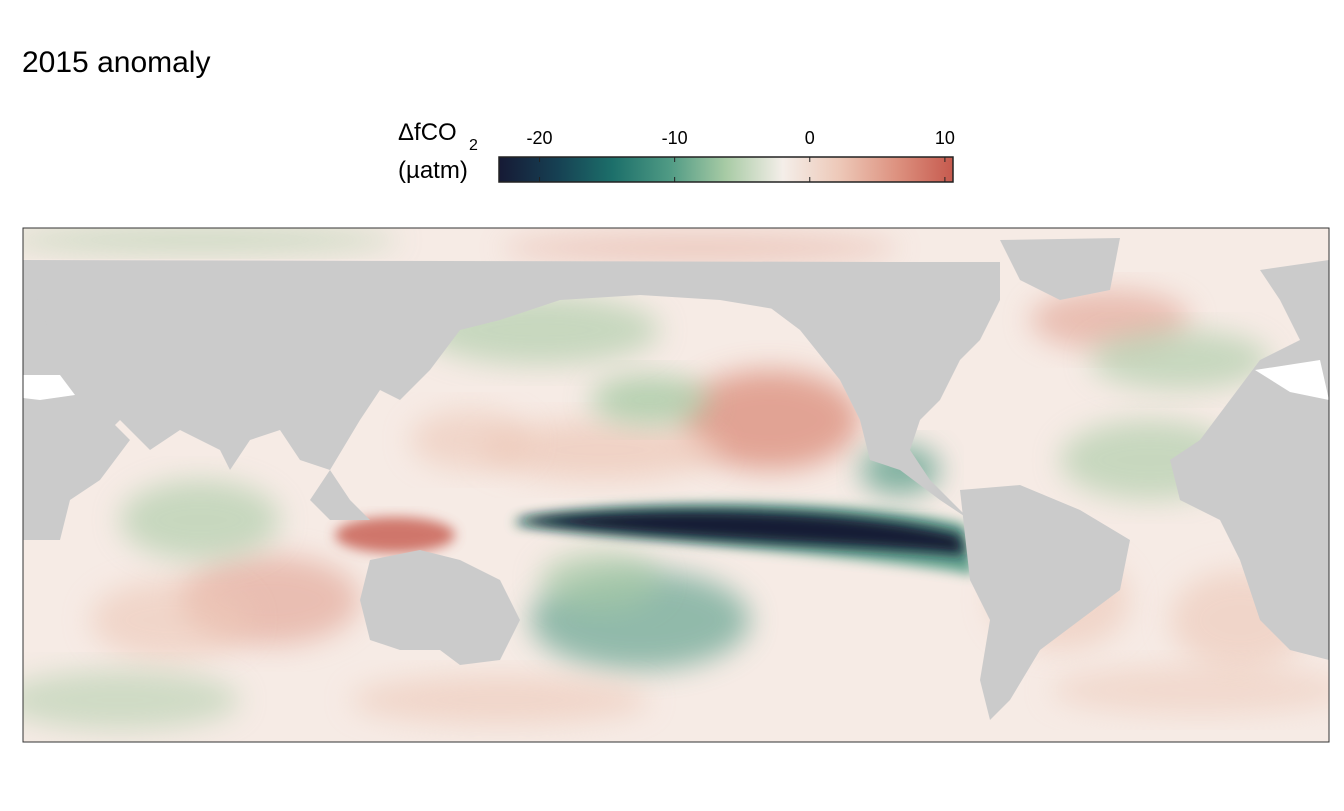  Describe the element at coordinates (945, 138) in the screenshot. I see `colorbar-tick-label: 10` at that location.